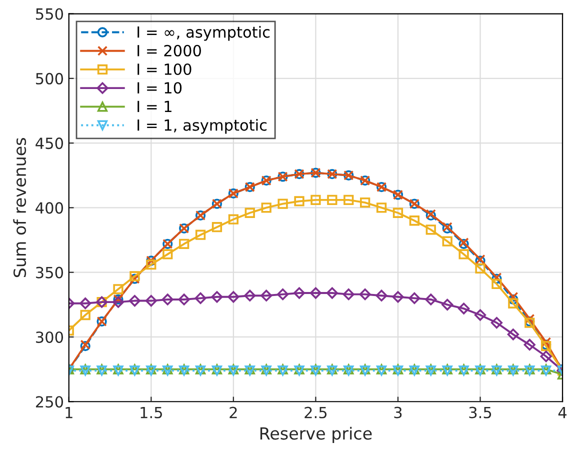 The width and height of the screenshot is (574, 459). I want to click on legend-label: I = 2000, so click(169, 50).